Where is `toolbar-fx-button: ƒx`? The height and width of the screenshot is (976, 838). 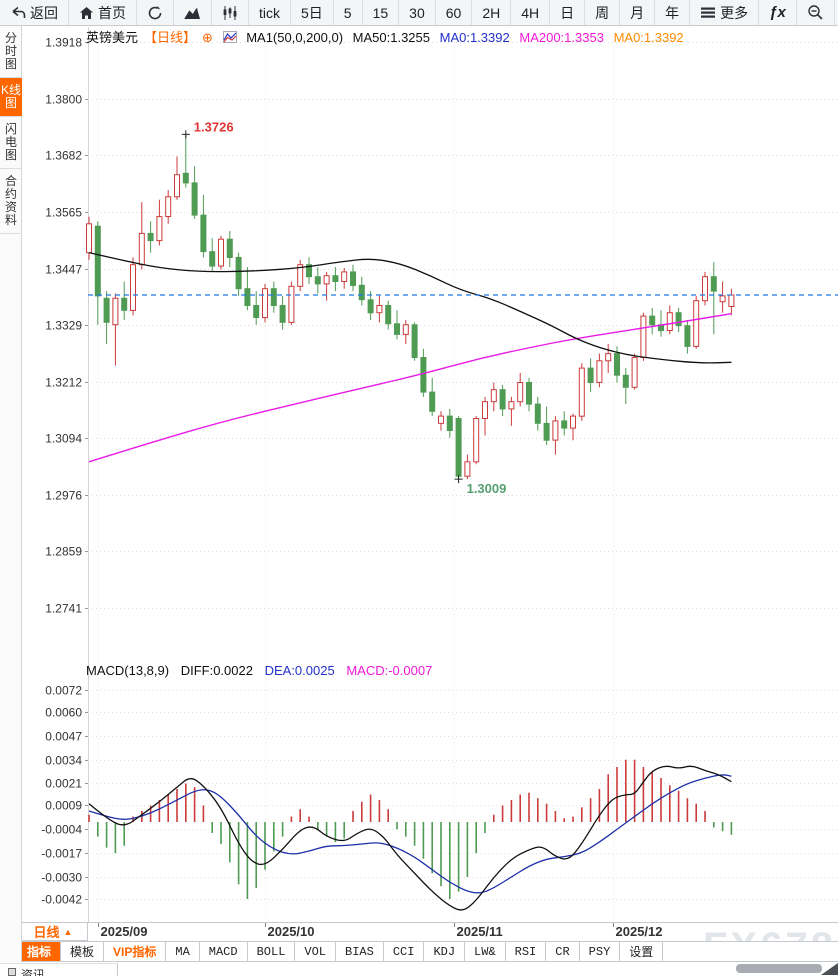 toolbar-fx-button: ƒx is located at coordinates (778, 12).